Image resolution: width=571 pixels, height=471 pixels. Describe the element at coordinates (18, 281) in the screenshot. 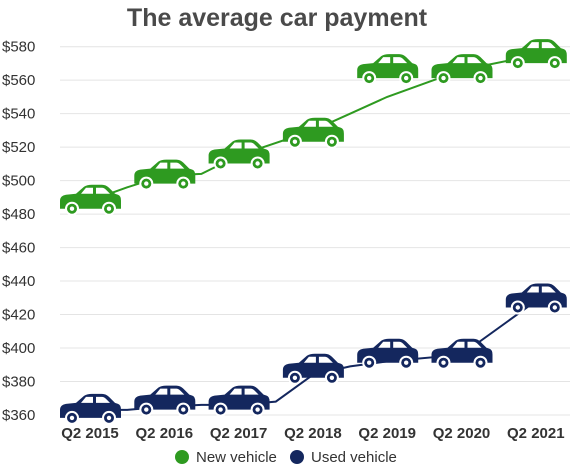

I see `y-tick-label: $440` at that location.